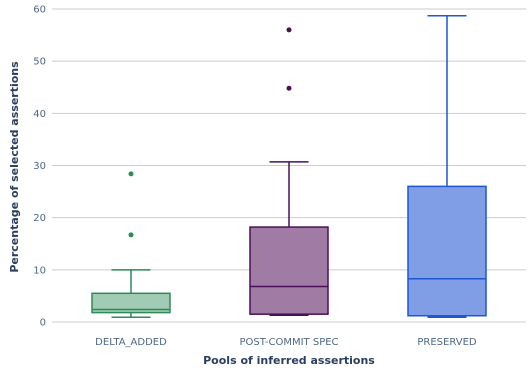 This screenshot has height=370, width=528. What do you see at coordinates (39, 10) in the screenshot?
I see `y-tick-label: 60` at bounding box center [39, 10].